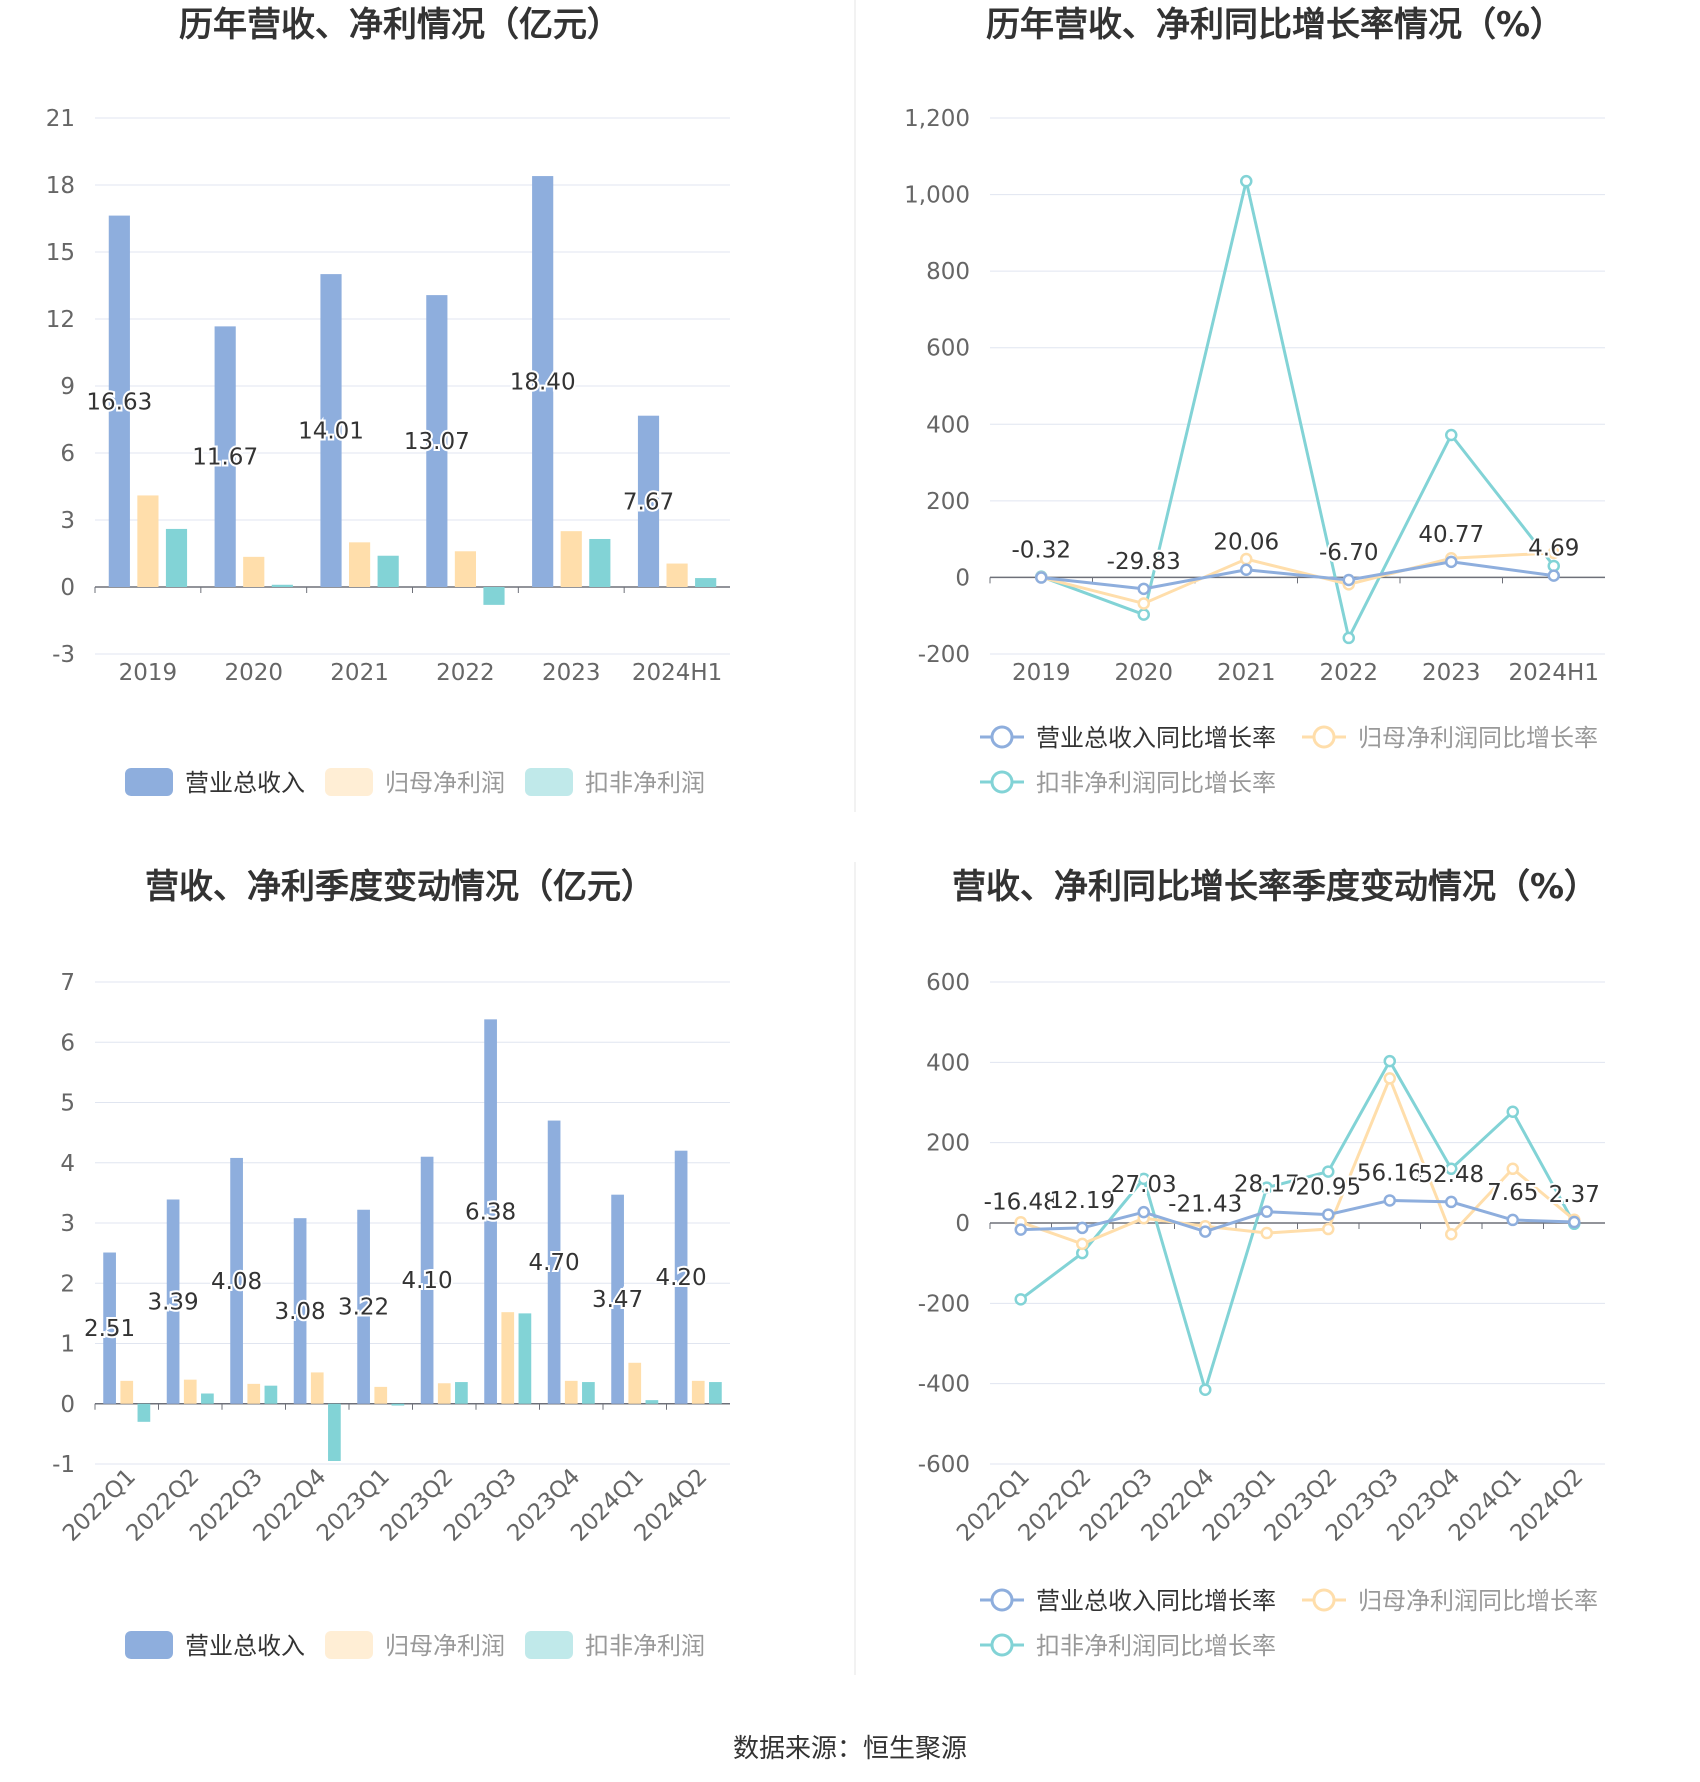 The image size is (1700, 1782). Describe the element at coordinates (1041, 551) in the screenshot. I see `line-data-label: -0.32` at that location.